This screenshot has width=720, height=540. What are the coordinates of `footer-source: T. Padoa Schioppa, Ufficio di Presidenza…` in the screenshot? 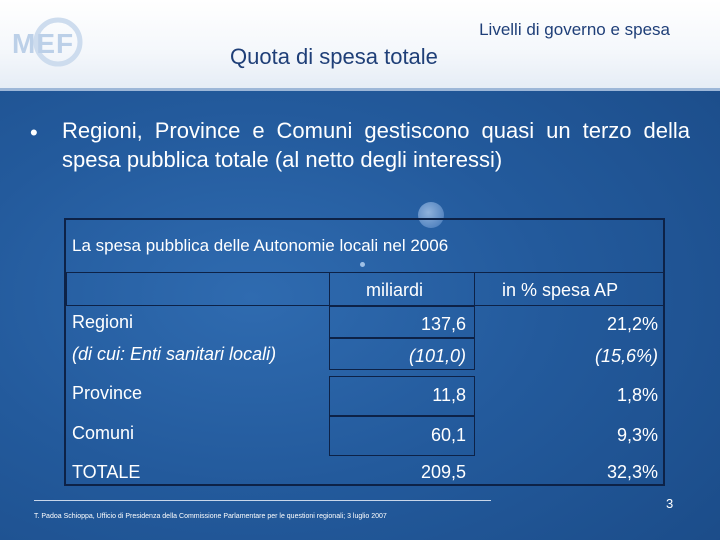 It's located at (210, 516).